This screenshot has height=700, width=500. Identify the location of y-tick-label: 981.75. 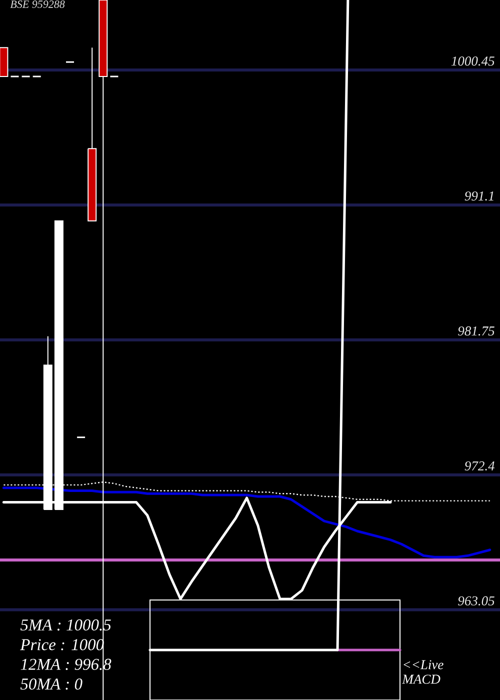
(476, 331).